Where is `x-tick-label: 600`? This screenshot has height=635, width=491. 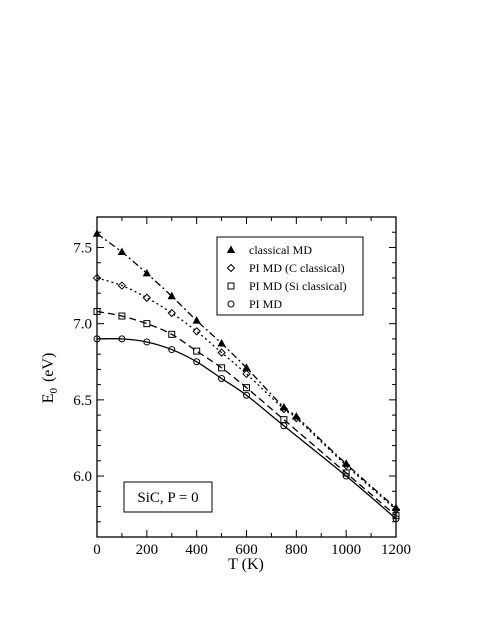
x-tick-label: 600 is located at coordinates (246, 550).